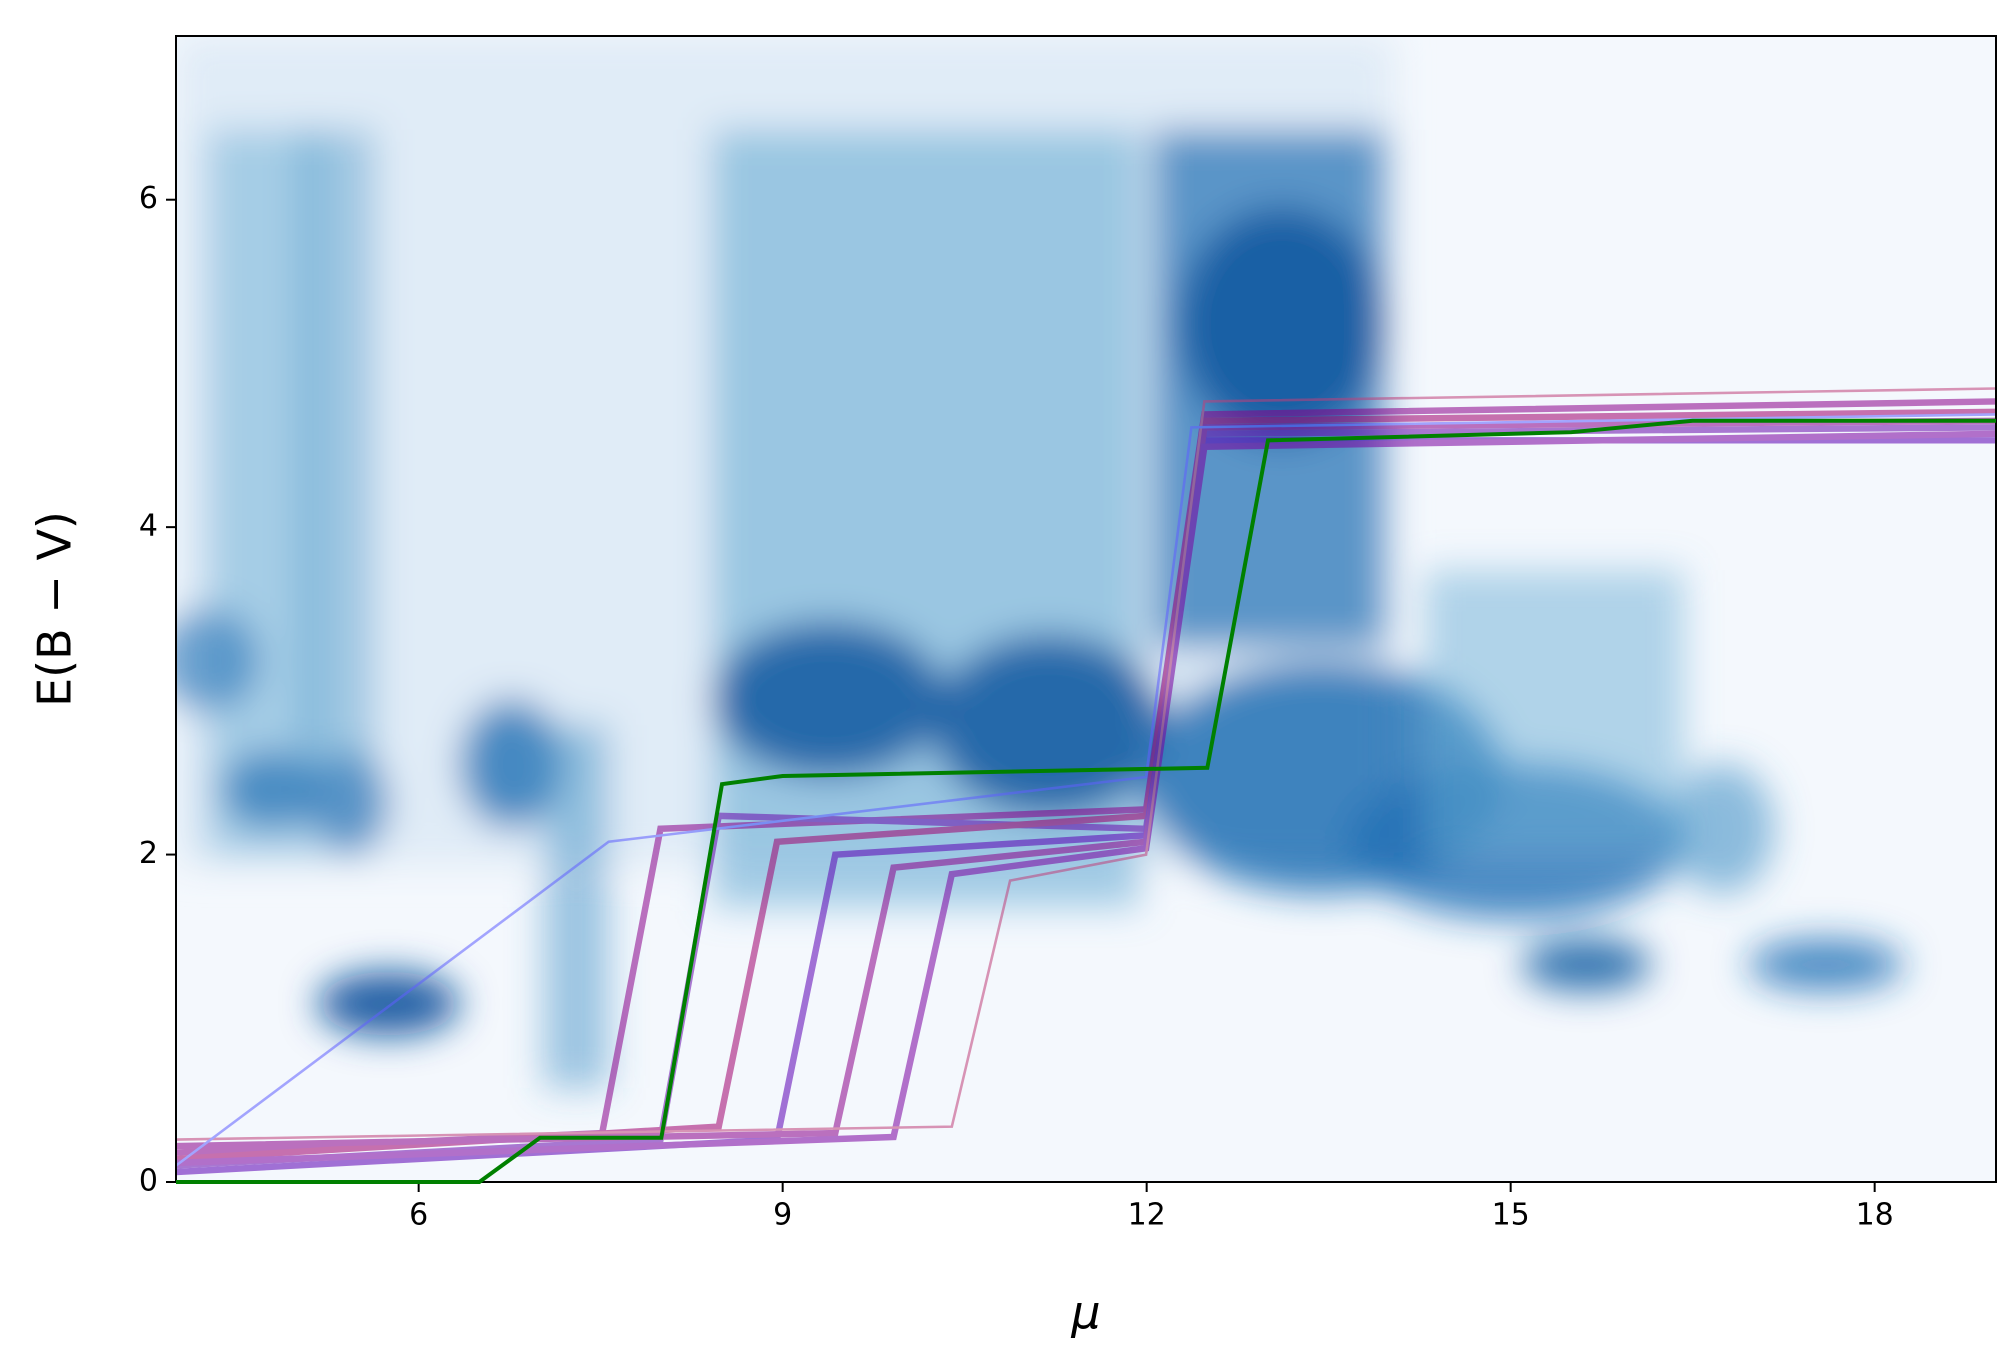  What do you see at coordinates (782, 1215) in the screenshot?
I see `x-tick-label: 9` at bounding box center [782, 1215].